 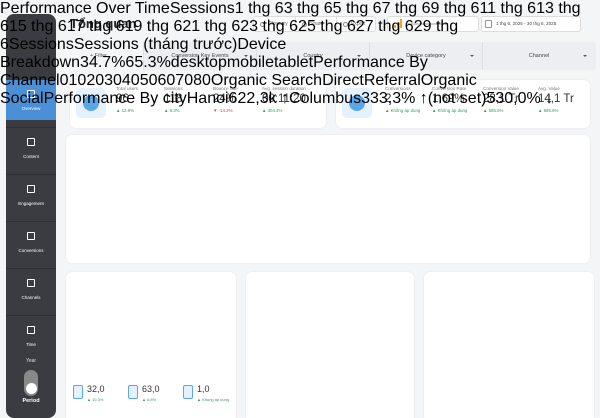 I want to click on summary-change: ▲ 6.8%, so click(x=149, y=399).